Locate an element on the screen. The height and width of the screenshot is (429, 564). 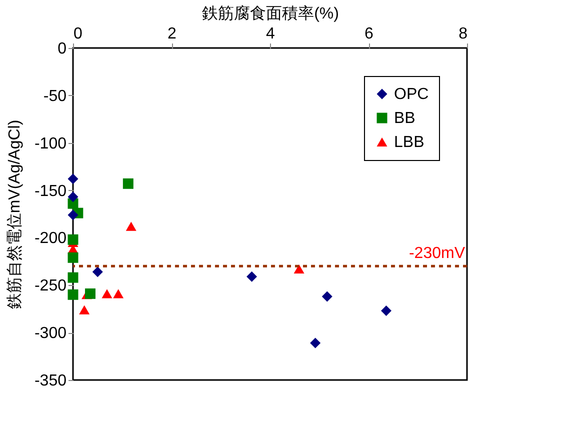
x-axis-title: 鉄筋腐食面積率(%) is located at coordinates (270, 13).